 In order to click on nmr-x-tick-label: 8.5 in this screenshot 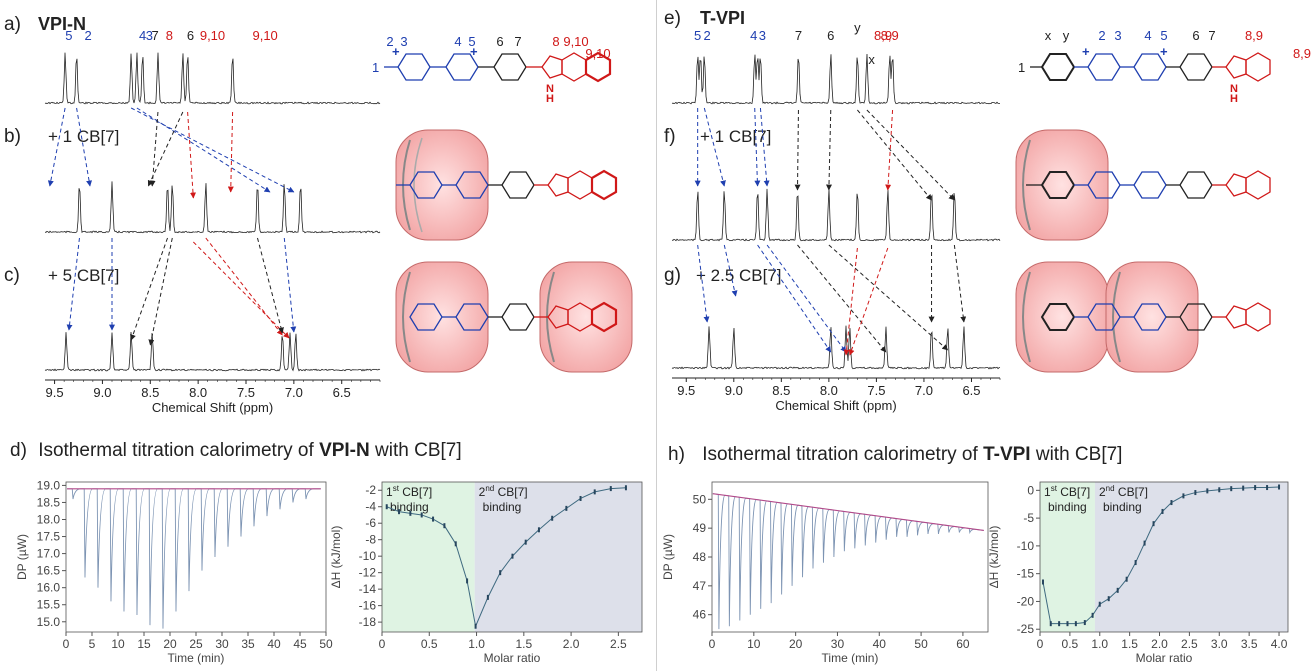, I will do `click(150, 392)`.